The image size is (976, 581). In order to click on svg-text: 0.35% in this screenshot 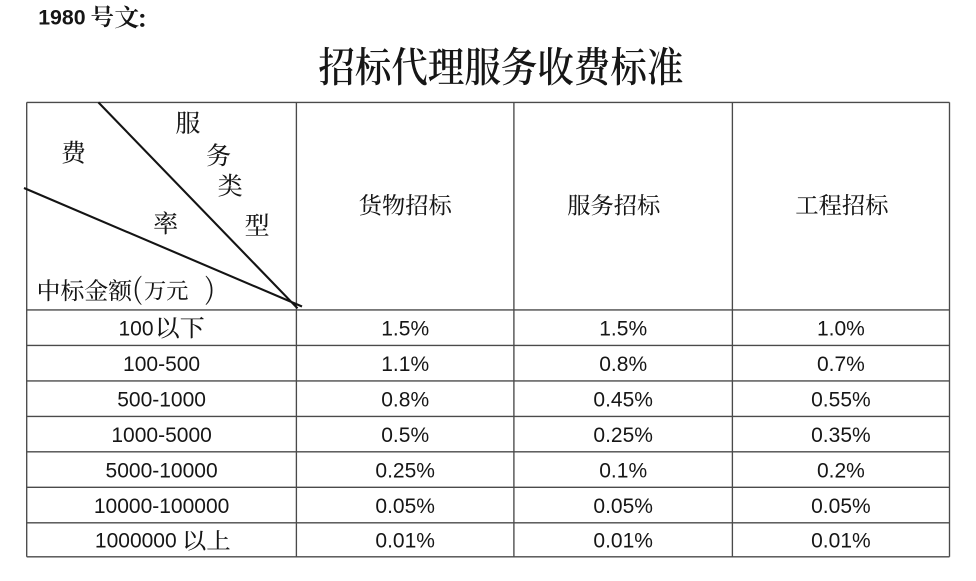, I will do `click(841, 435)`.